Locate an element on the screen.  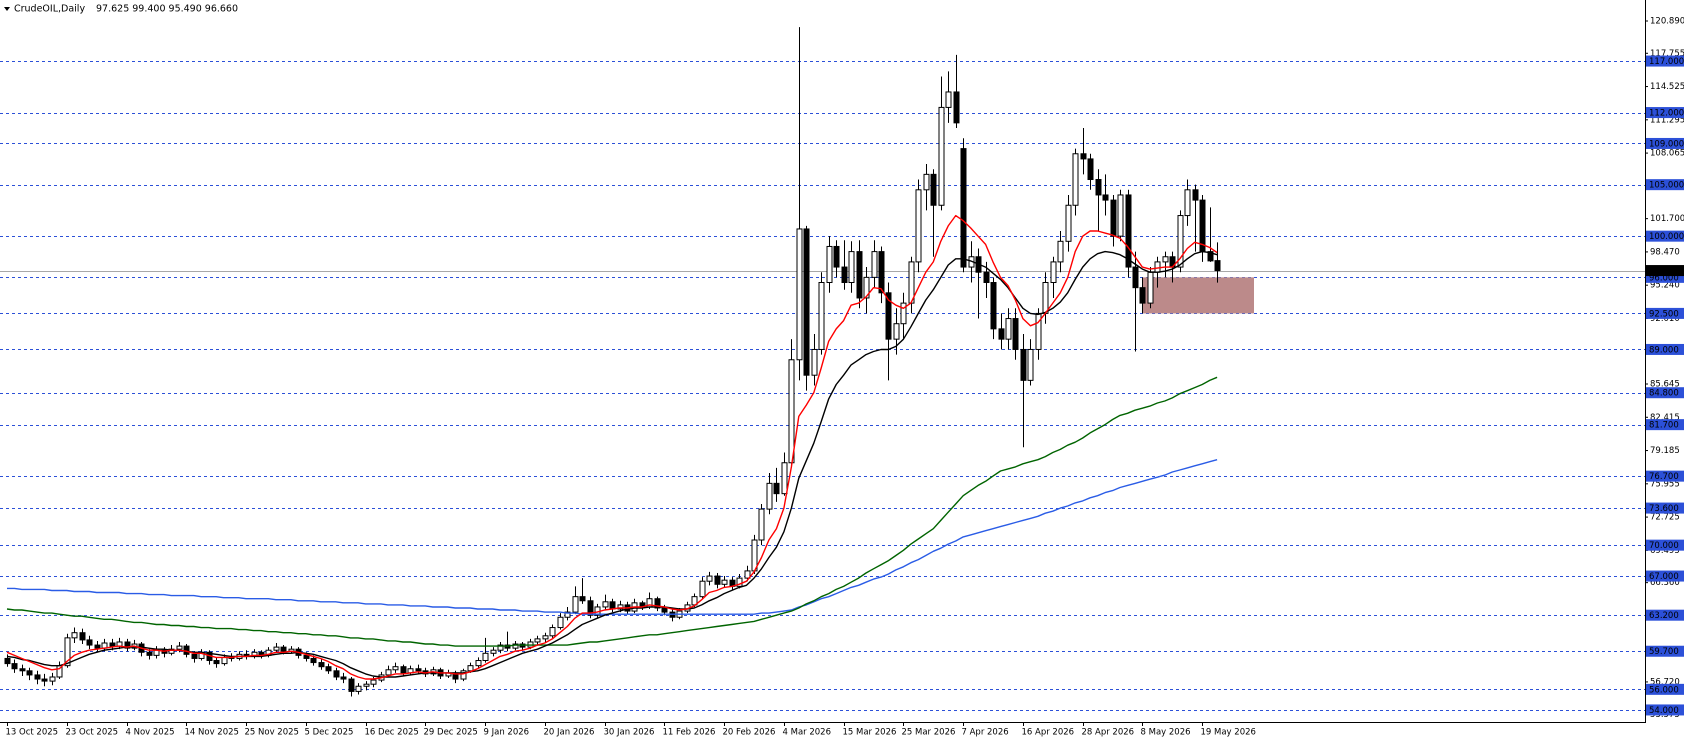
y-tick-label: 114.525 is located at coordinates (1667, 87).